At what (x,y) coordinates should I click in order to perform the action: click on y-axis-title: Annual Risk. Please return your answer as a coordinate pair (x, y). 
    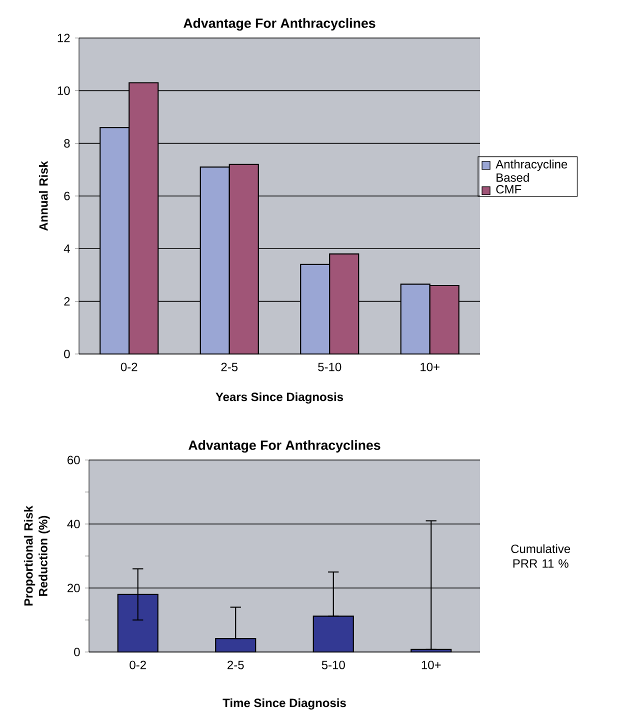
    Looking at the image, I should click on (43, 195).